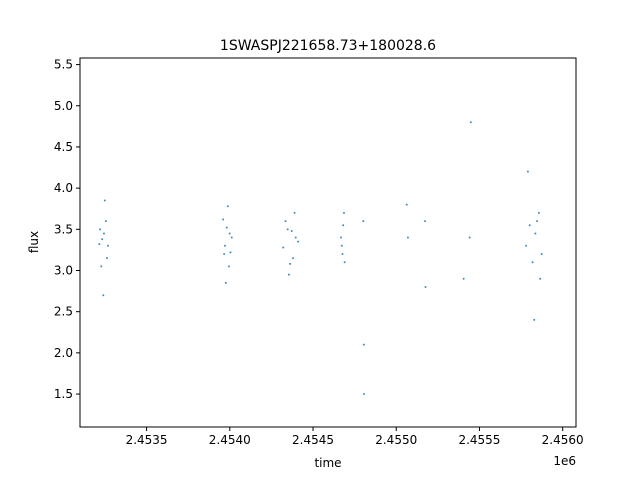 This screenshot has width=640, height=480. What do you see at coordinates (63, 65) in the screenshot?
I see `y-tick-label: 5.5` at bounding box center [63, 65].